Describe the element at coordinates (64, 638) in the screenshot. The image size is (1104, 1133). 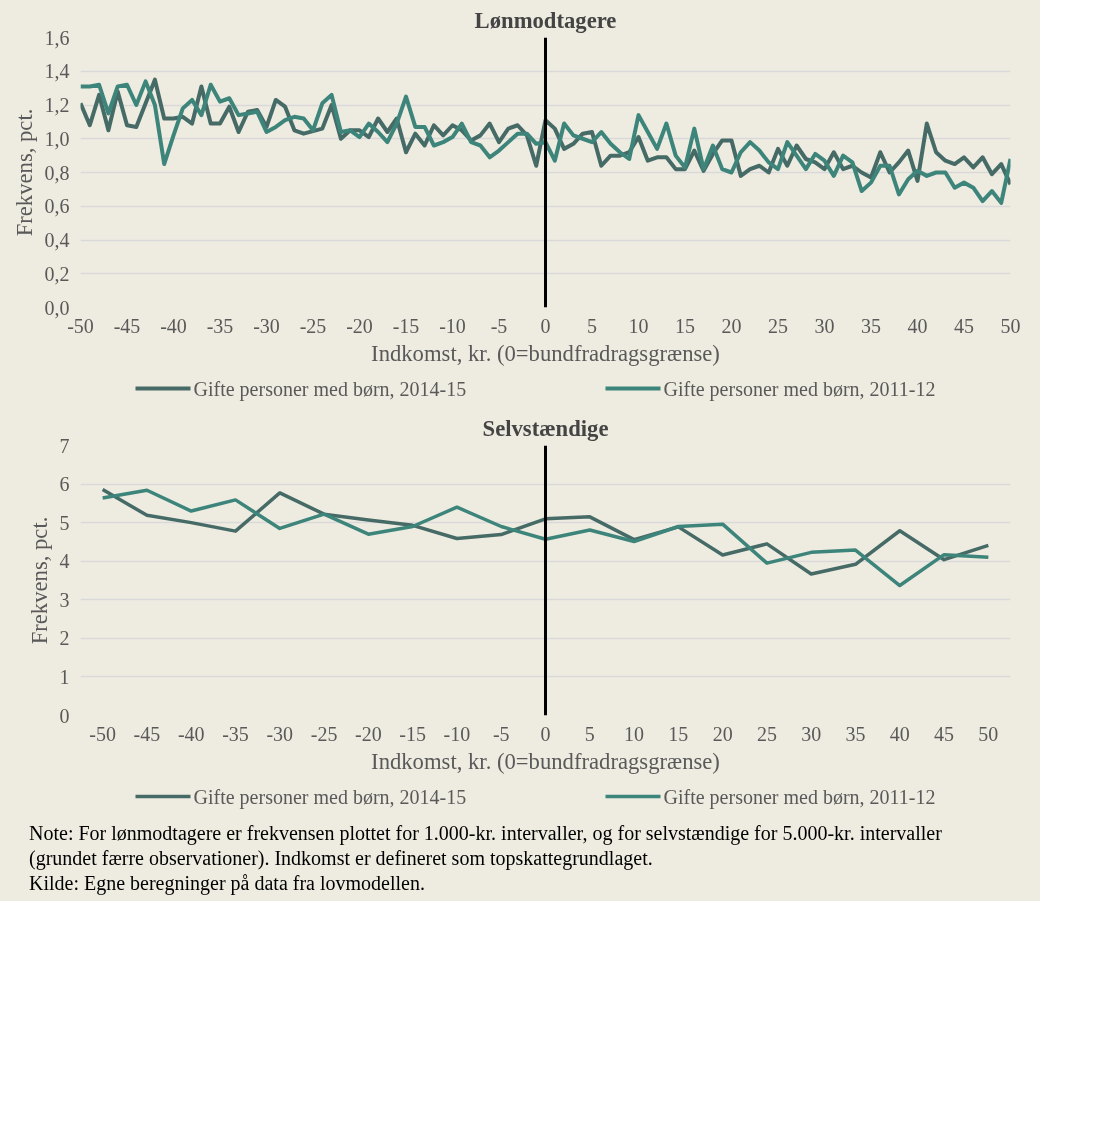
I see `y-tick-label: 2` at that location.